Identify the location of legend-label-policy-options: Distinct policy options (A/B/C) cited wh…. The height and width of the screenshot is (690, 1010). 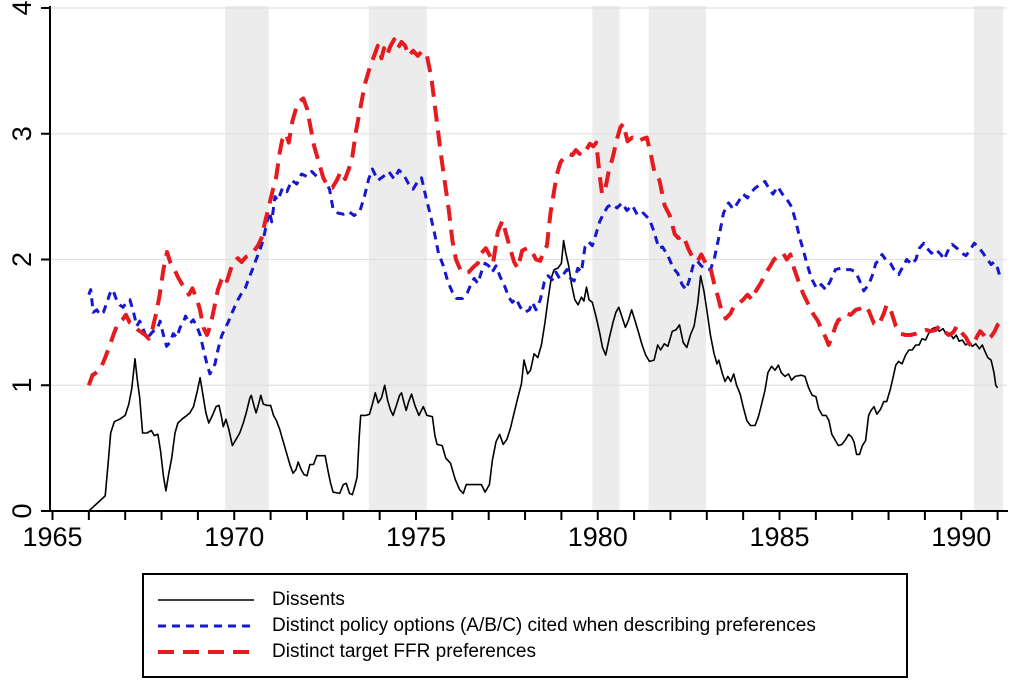
(544, 625).